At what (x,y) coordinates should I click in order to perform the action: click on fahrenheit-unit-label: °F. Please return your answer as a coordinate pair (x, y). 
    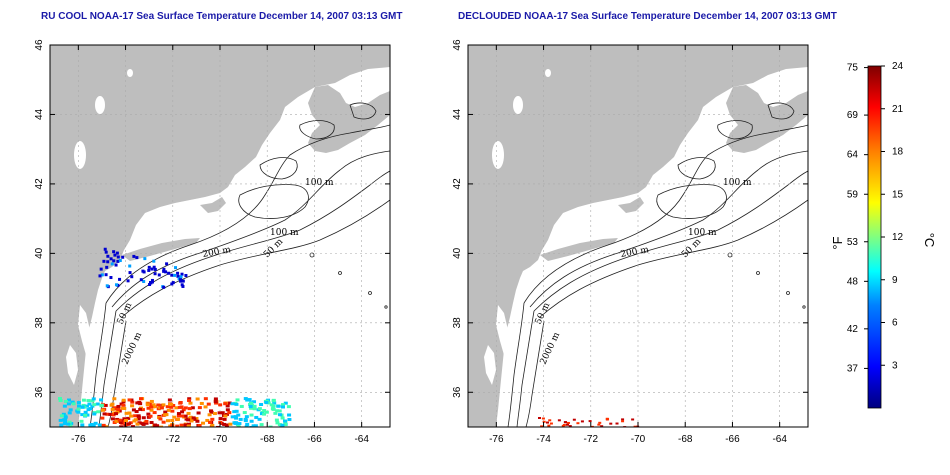
    Looking at the image, I should click on (837, 242).